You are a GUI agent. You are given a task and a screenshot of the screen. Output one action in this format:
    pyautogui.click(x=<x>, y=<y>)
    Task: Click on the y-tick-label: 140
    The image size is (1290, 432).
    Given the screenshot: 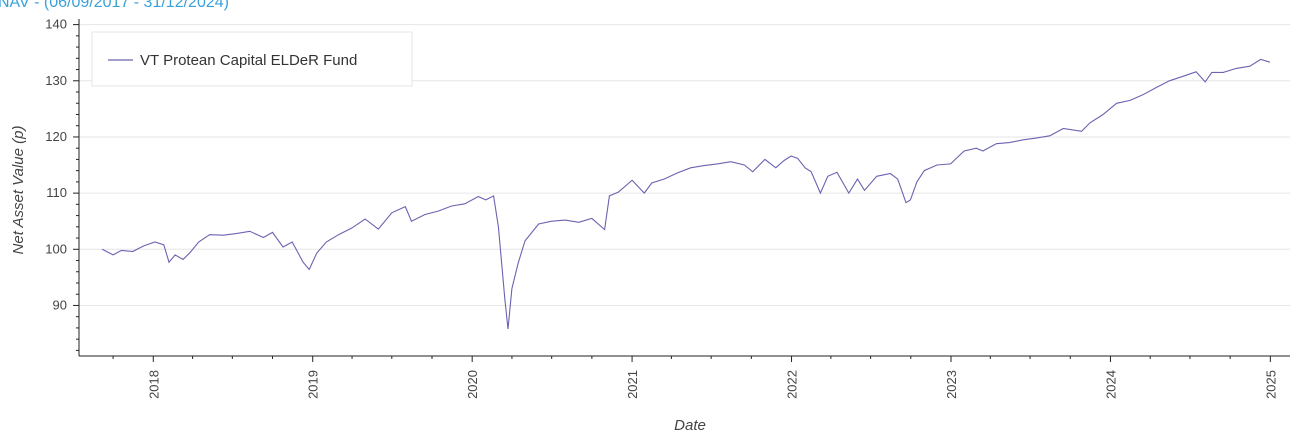 What is the action you would take?
    pyautogui.click(x=56, y=24)
    